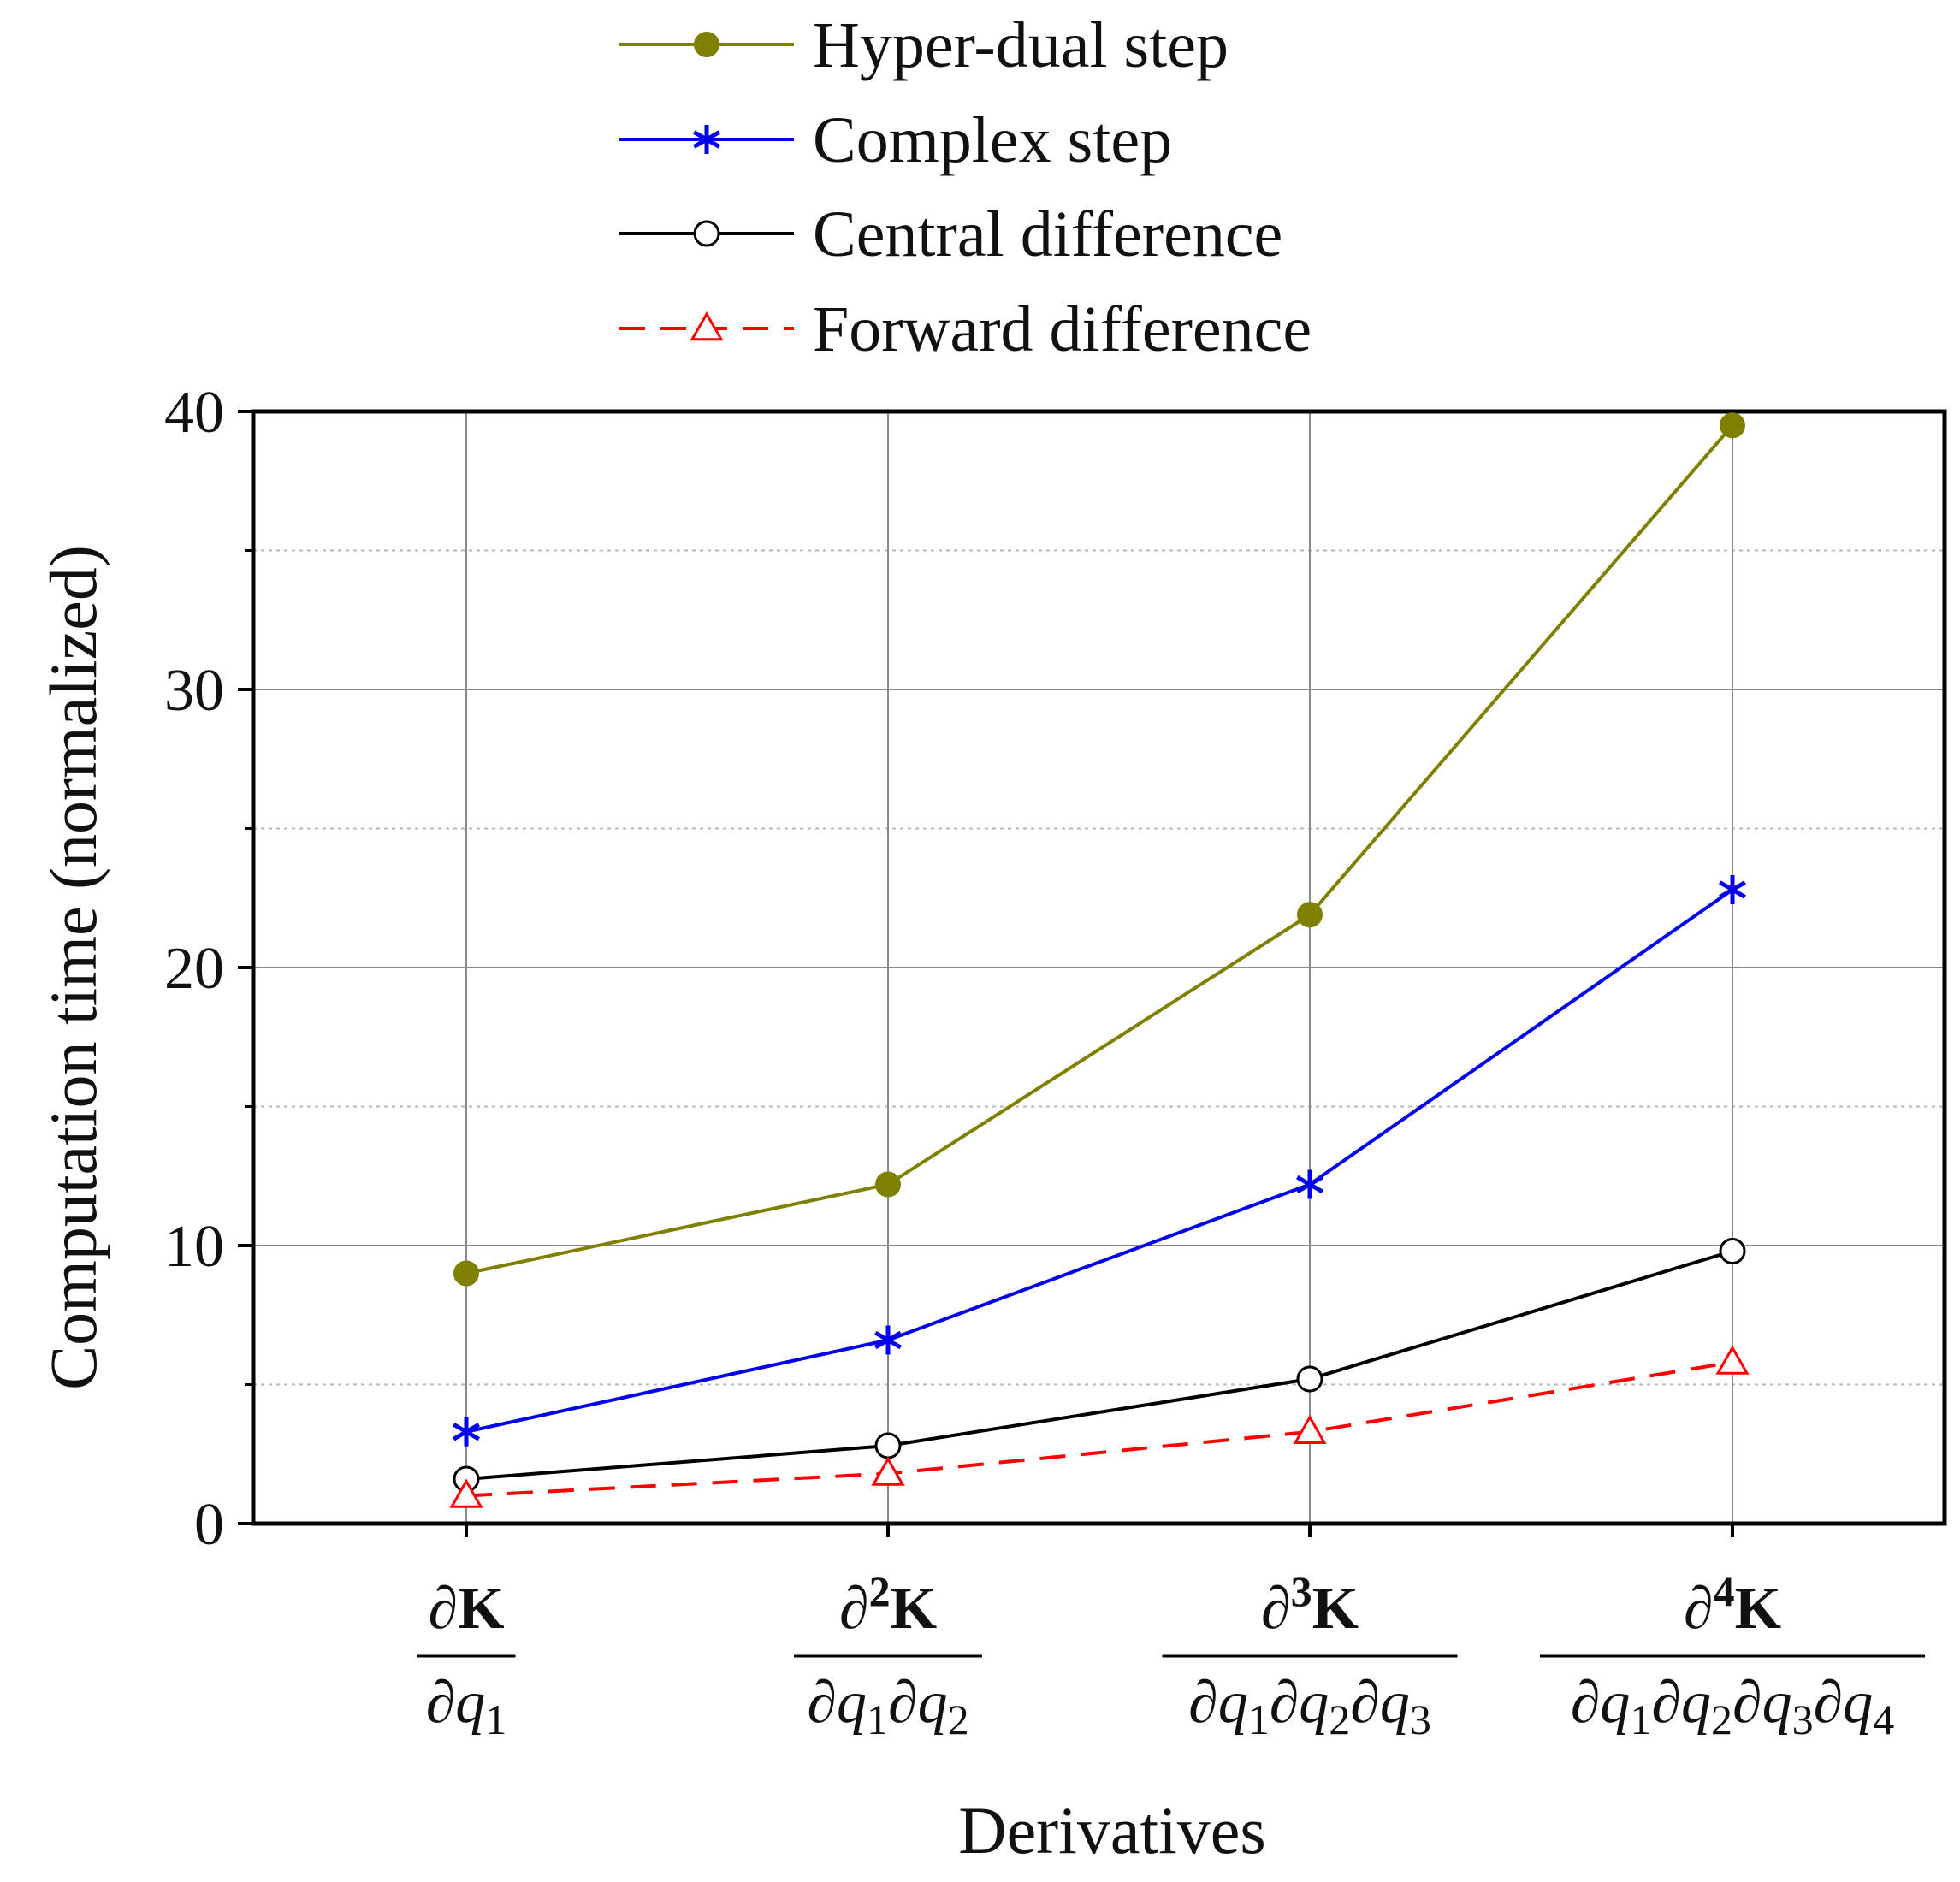 The height and width of the screenshot is (1882, 1960). What do you see at coordinates (1021, 45) in the screenshot?
I see `legend-label: Hyper-dual step` at bounding box center [1021, 45].